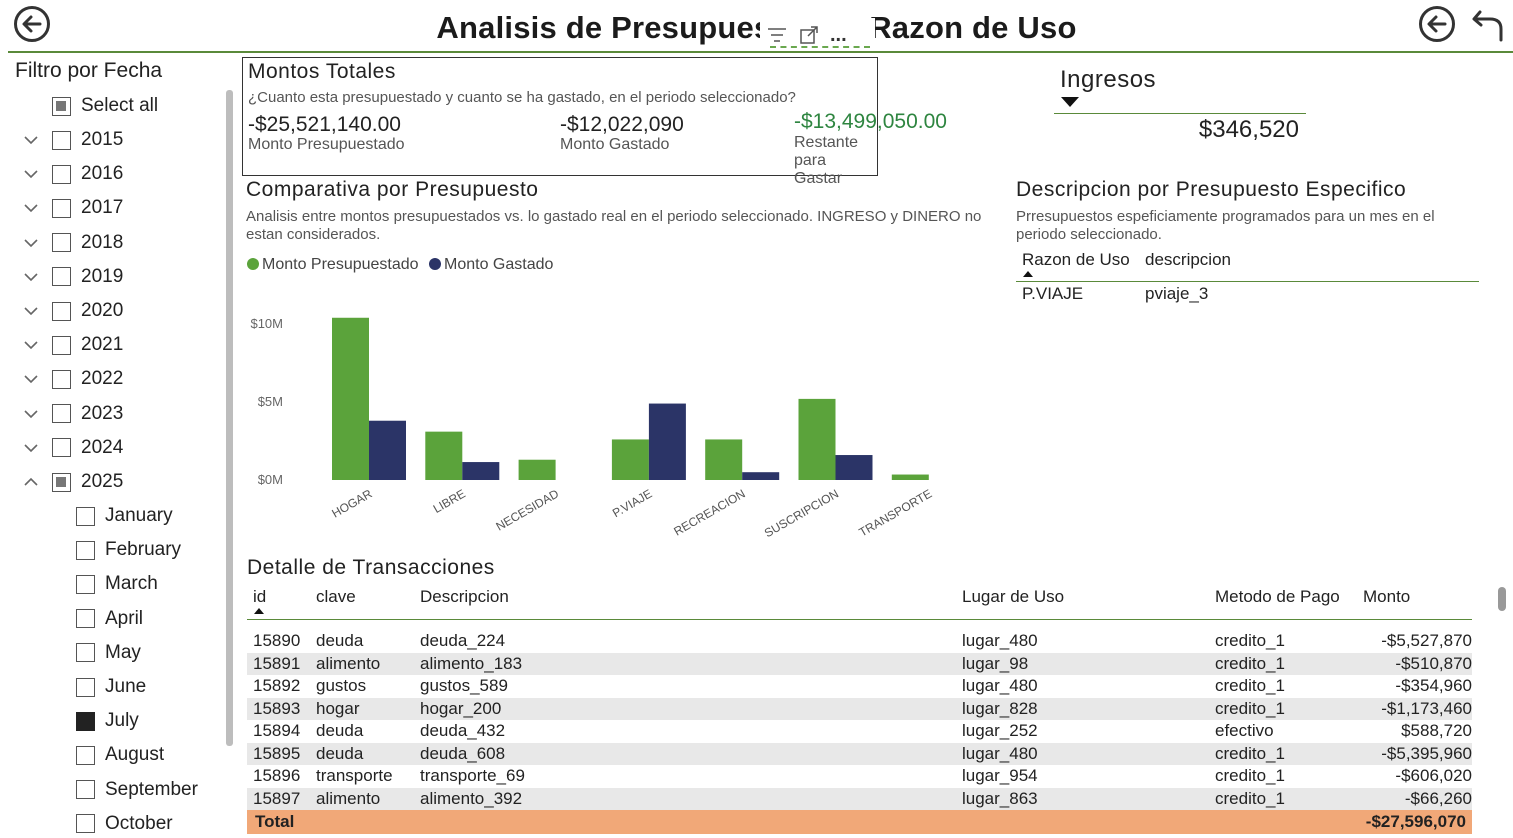  Describe the element at coordinates (111, 687) in the screenshot. I see `slicer-month-june: June` at that location.